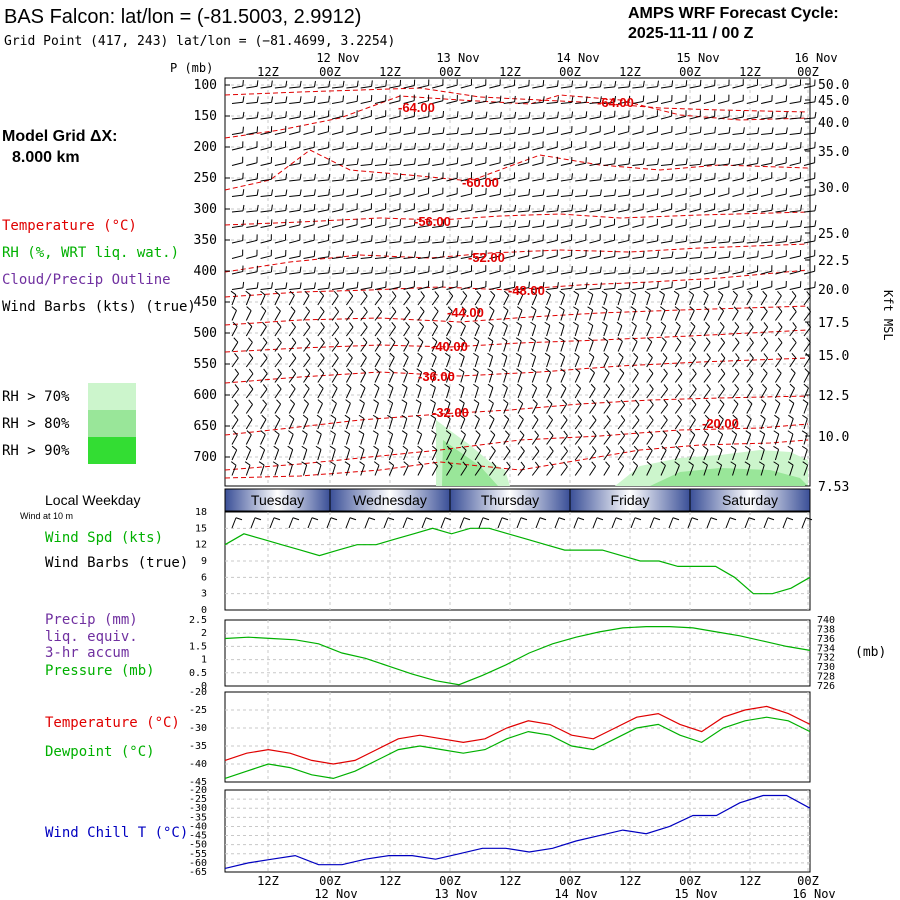  What do you see at coordinates (450, 72) in the screenshot?
I see `top-hour-label: 00Z` at bounding box center [450, 72].